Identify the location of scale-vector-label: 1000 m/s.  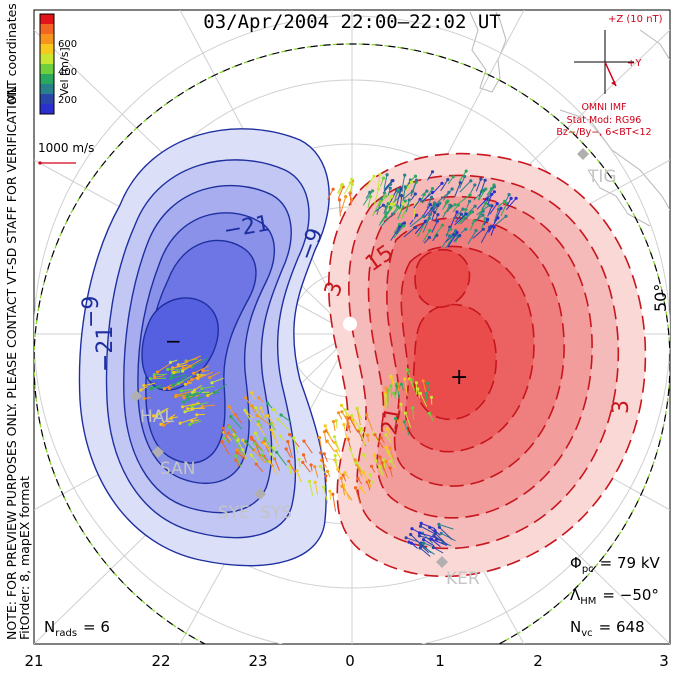
(66, 148).